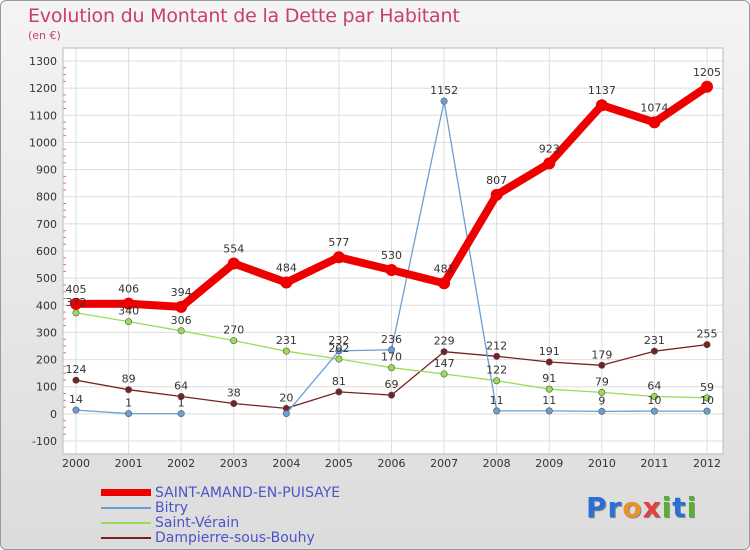  I want to click on data-label: 270, so click(233, 330).